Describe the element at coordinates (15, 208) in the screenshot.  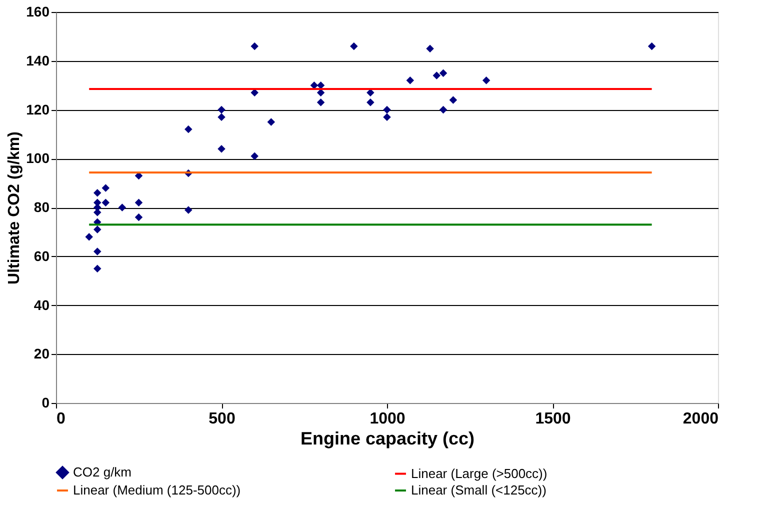
I see `y-axis-title: Ultimate CO2 (g/km)` at that location.